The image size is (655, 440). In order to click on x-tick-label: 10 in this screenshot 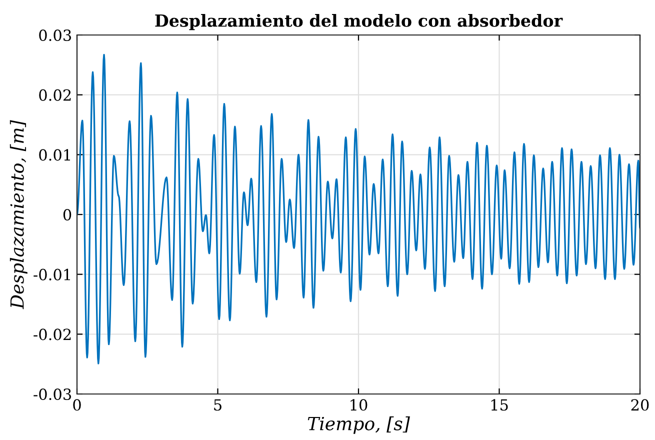, I will do `click(359, 405)`.